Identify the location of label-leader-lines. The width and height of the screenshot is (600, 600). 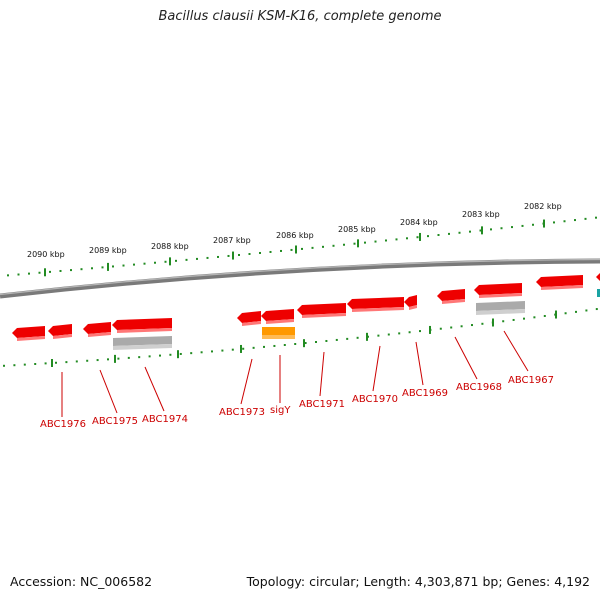
(295, 373).